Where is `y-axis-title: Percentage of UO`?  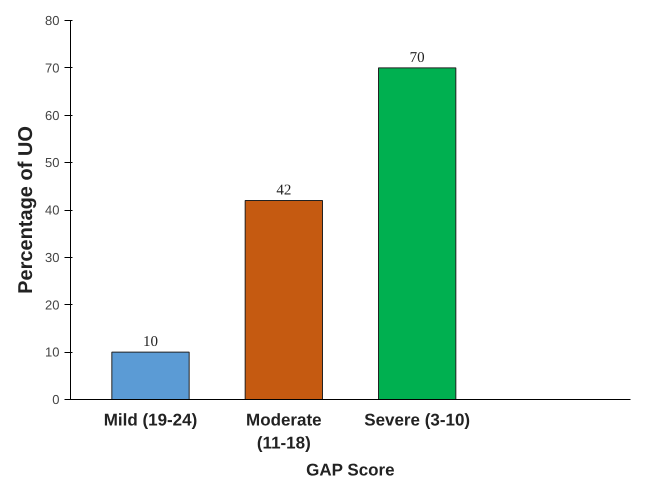
y-axis-title: Percentage of UO is located at coordinates (26, 210).